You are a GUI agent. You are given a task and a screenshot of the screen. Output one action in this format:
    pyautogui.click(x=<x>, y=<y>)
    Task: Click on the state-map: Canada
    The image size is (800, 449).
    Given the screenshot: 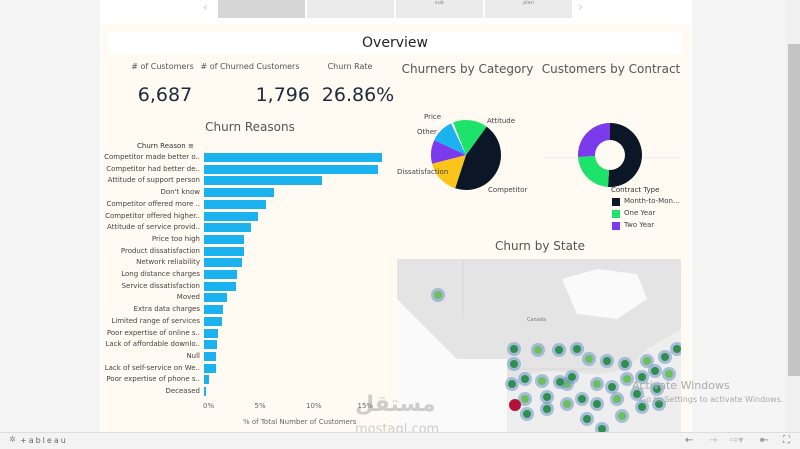 What is the action you would take?
    pyautogui.click(x=539, y=345)
    